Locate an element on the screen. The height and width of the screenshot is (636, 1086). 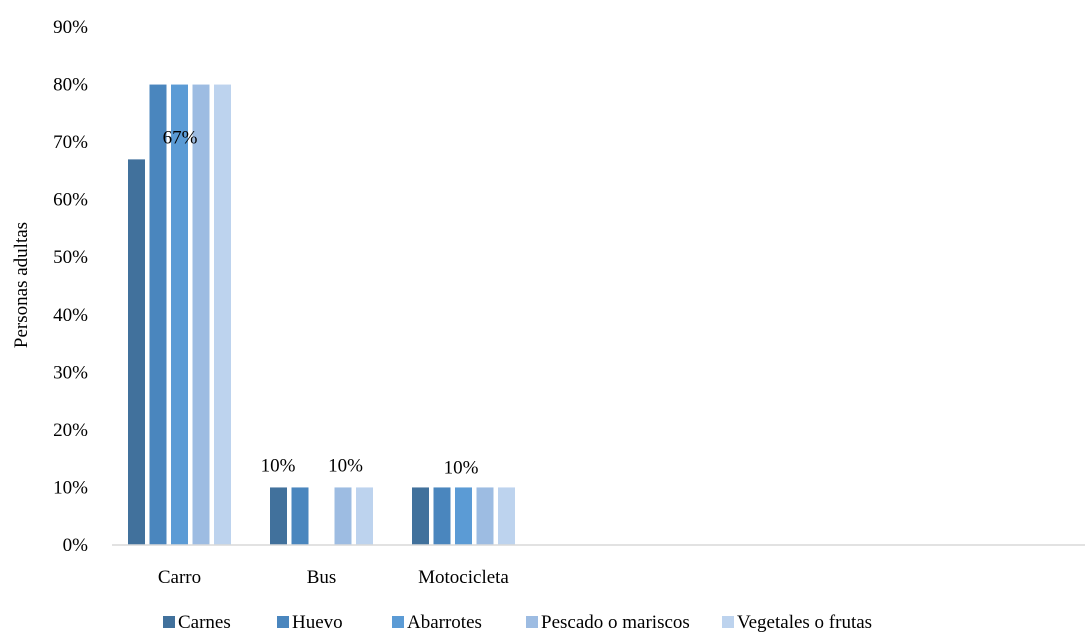
bar-motocicleta-pescado-o-mariscos is located at coordinates (485, 516).